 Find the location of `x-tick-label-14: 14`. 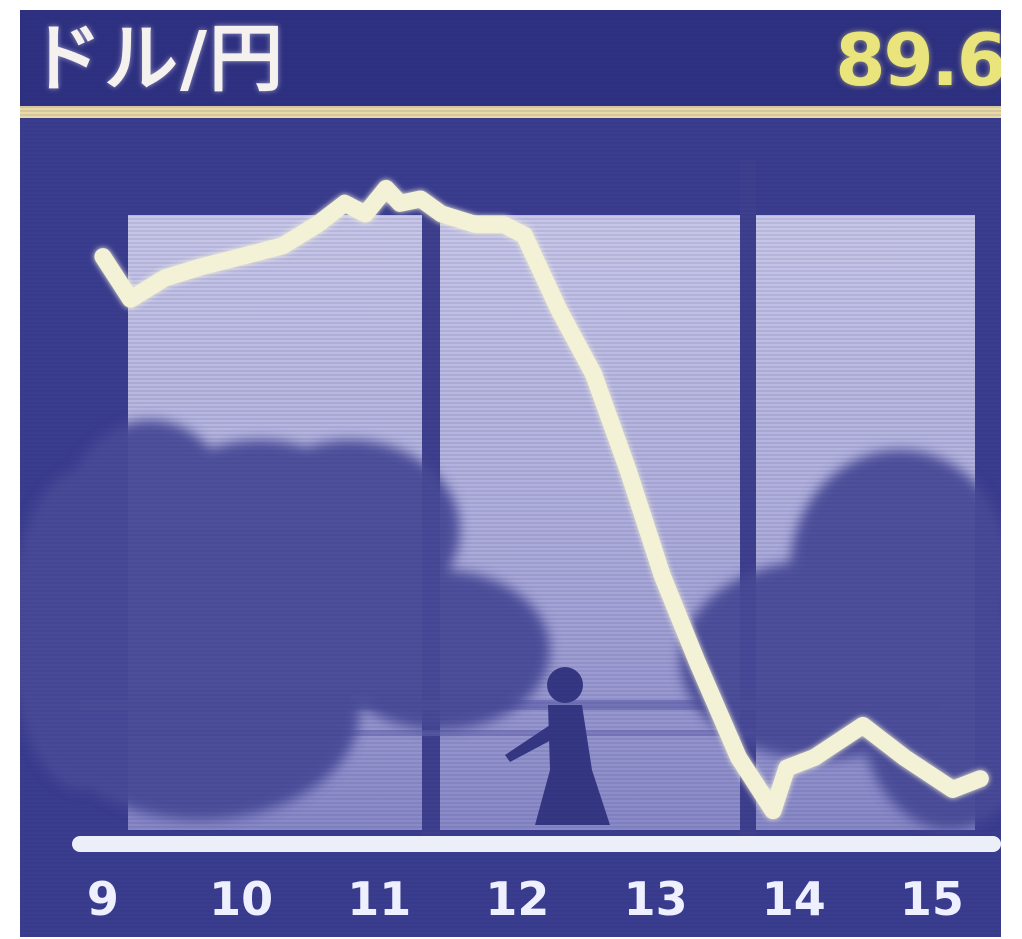

x-tick-label-14: 14 is located at coordinates (794, 899).